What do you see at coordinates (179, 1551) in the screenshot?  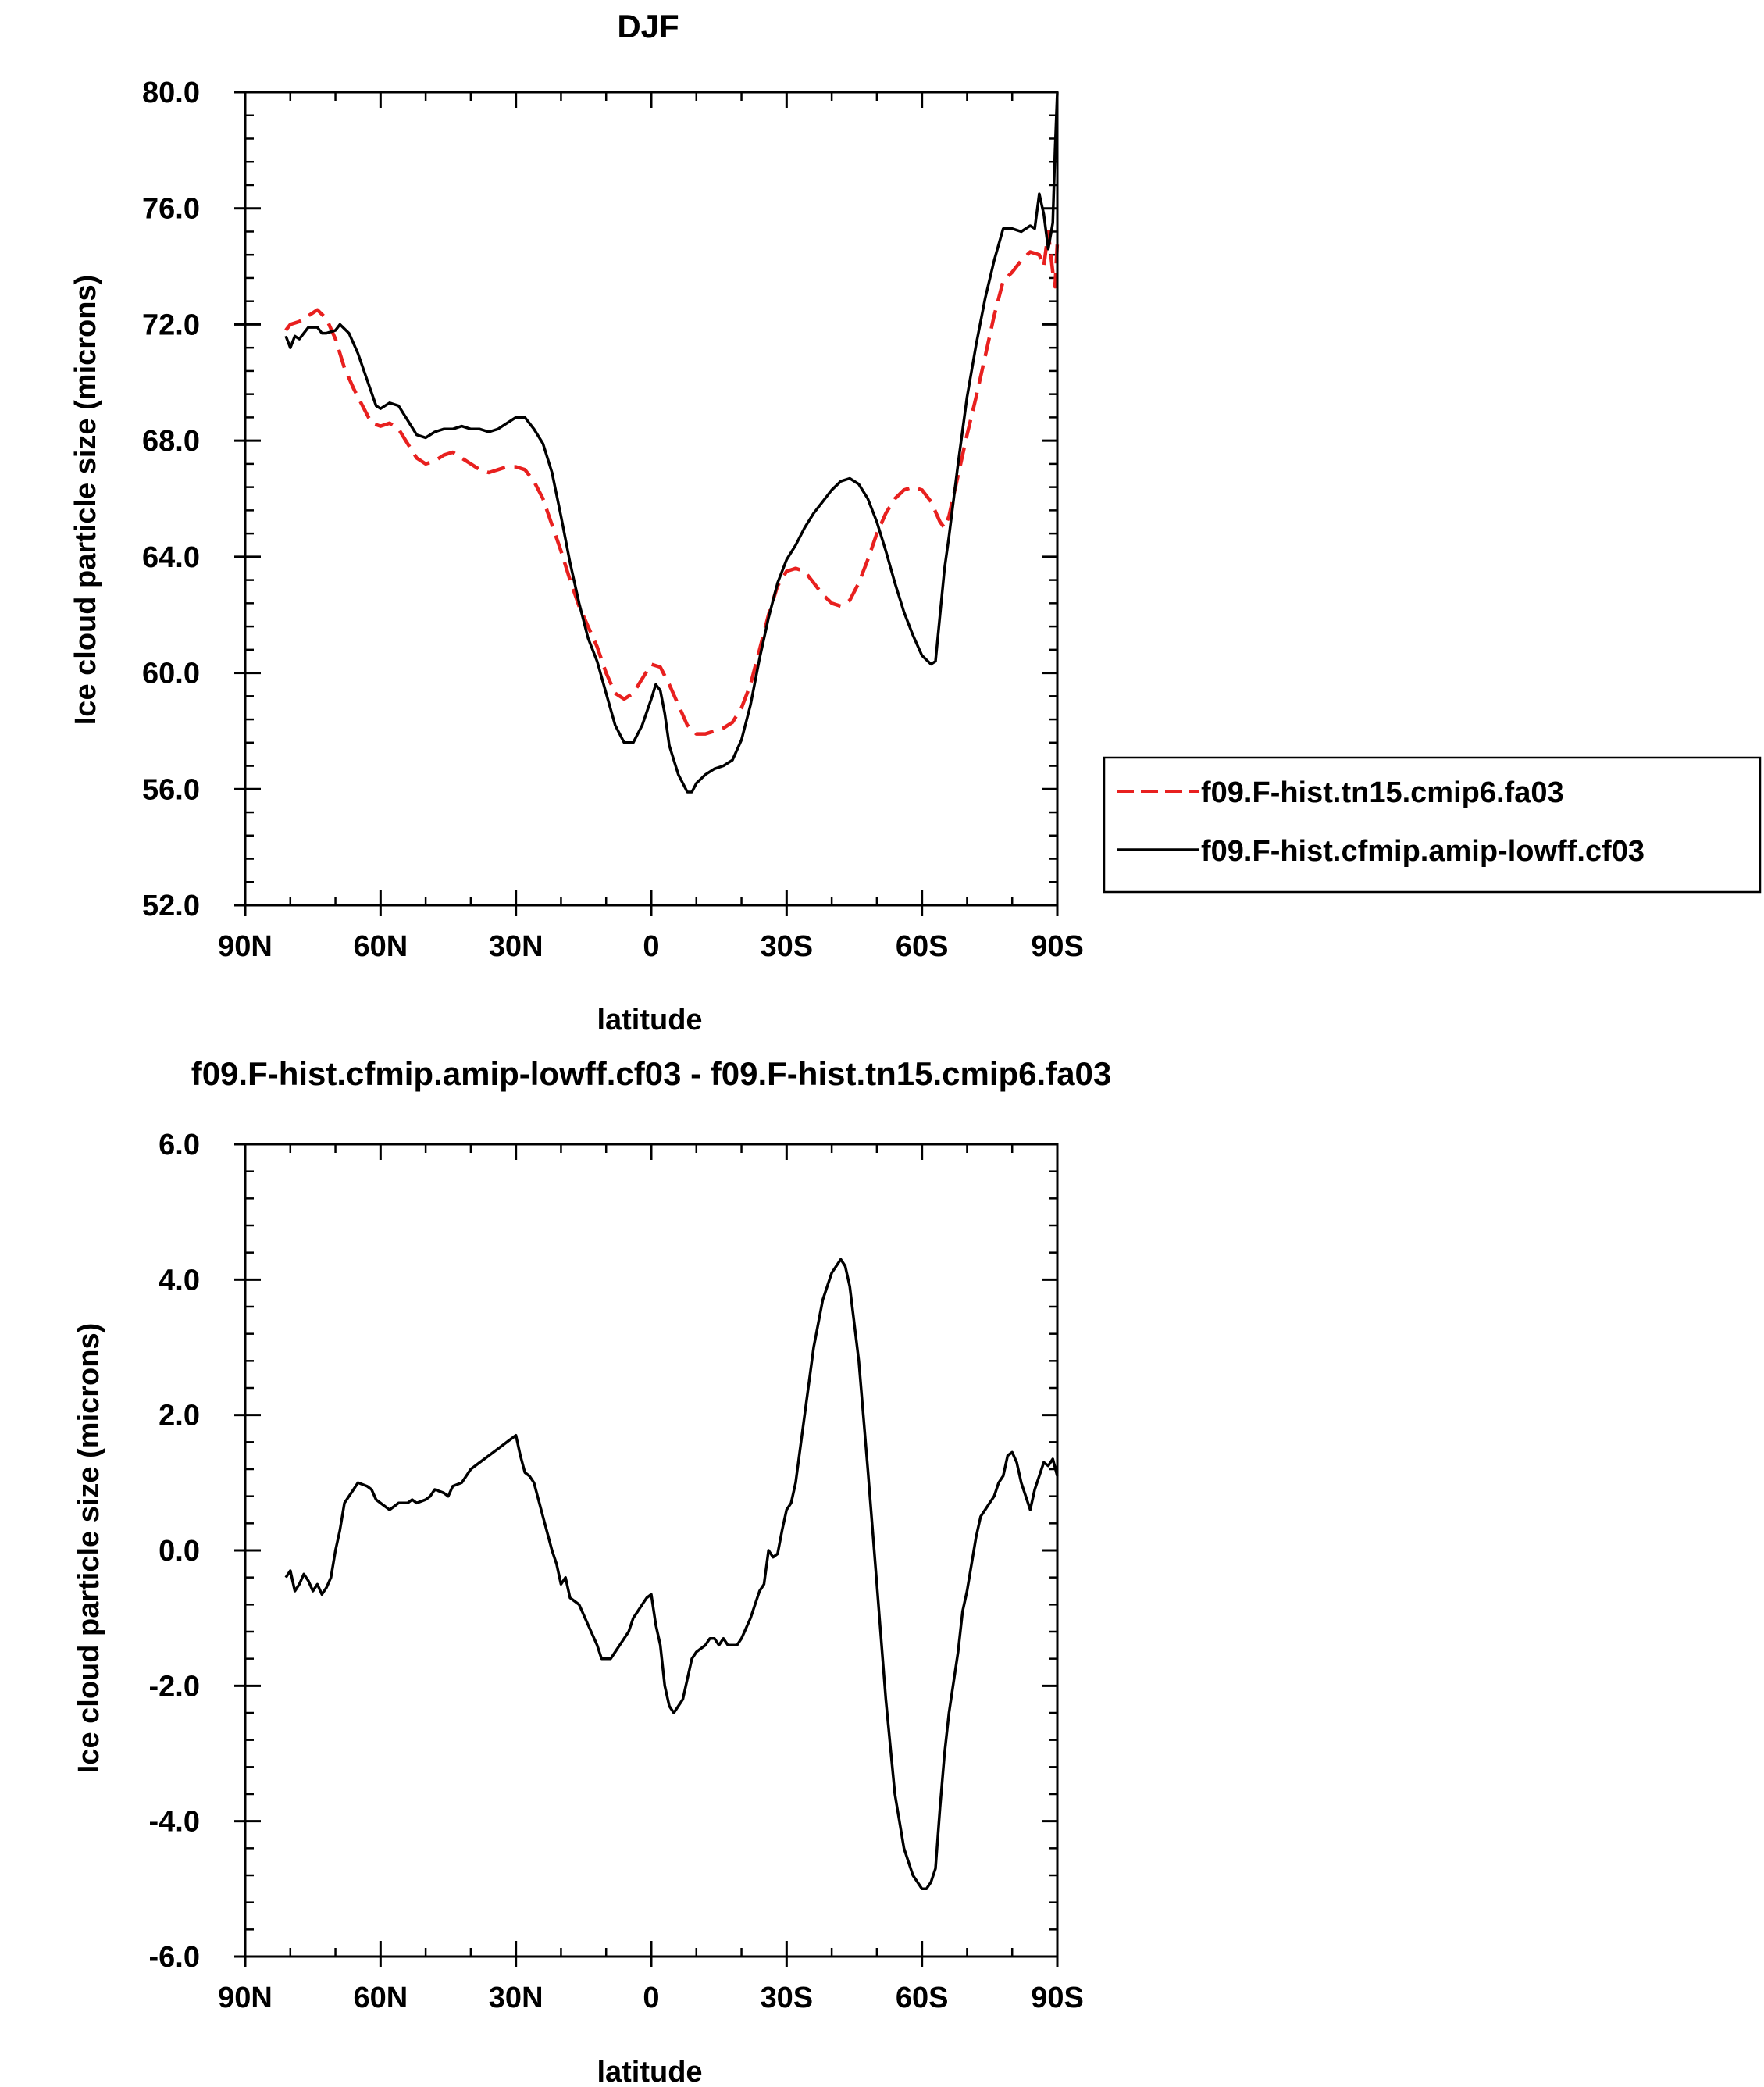 I see `y-tick-label: 0.0` at bounding box center [179, 1551].